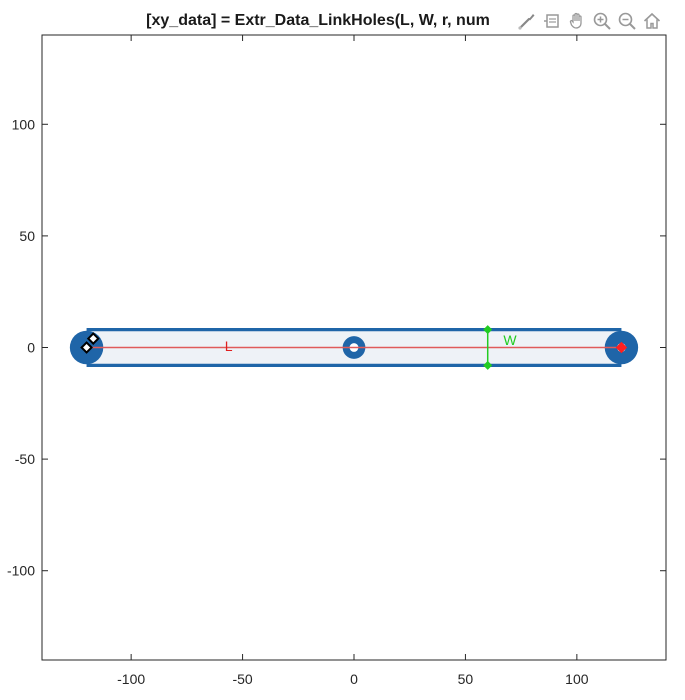  I want to click on home-icon, so click(652, 20).